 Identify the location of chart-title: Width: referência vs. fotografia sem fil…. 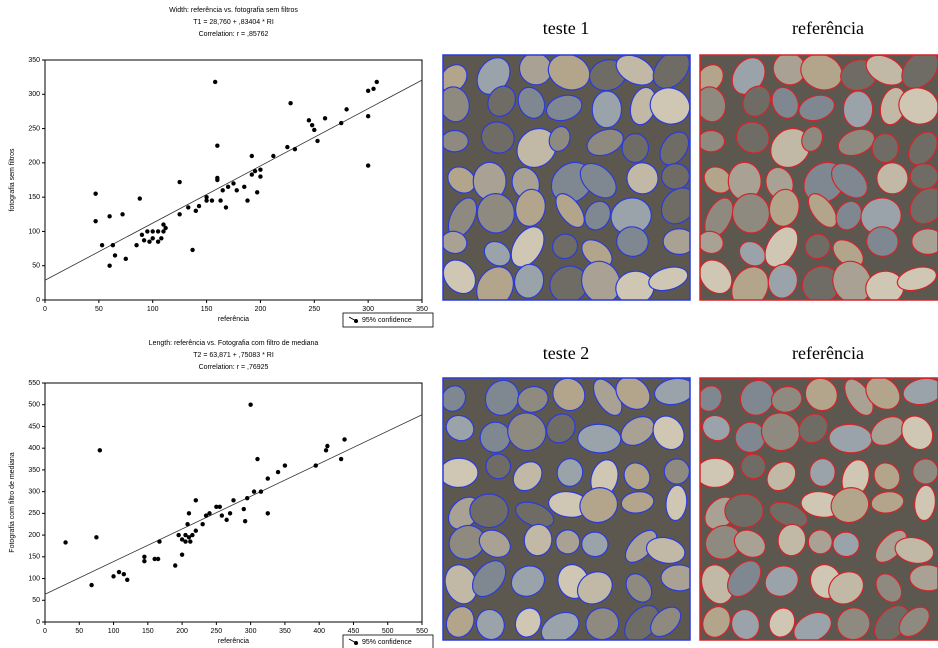
(233, 10).